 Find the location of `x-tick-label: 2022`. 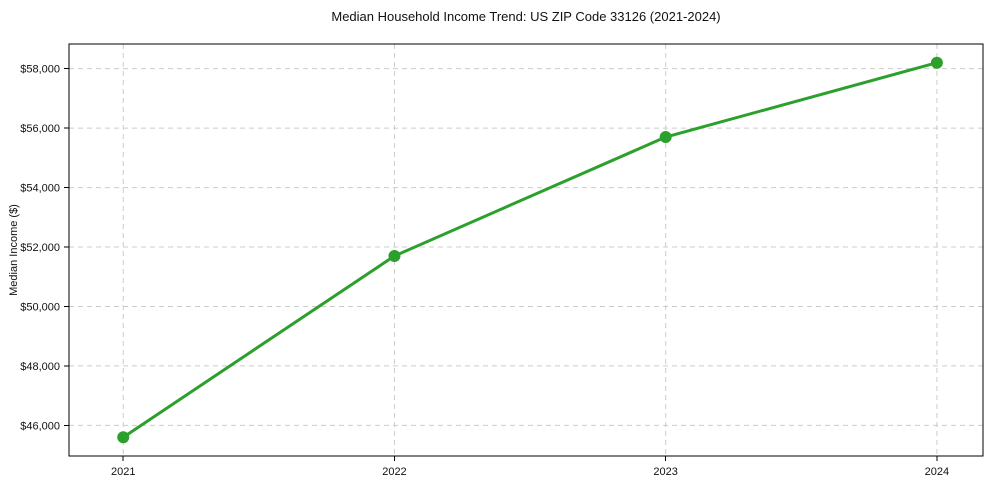

x-tick-label: 2022 is located at coordinates (394, 472).